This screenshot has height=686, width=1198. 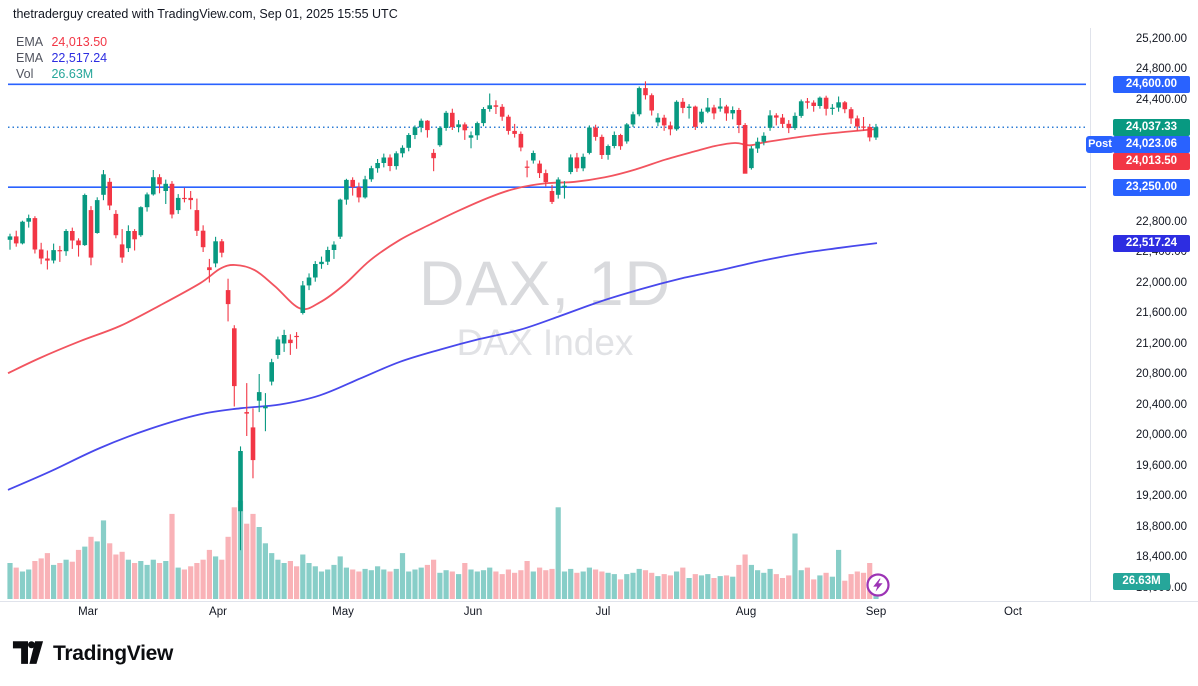 I want to click on price-tag: 24,037.33, so click(x=1151, y=127).